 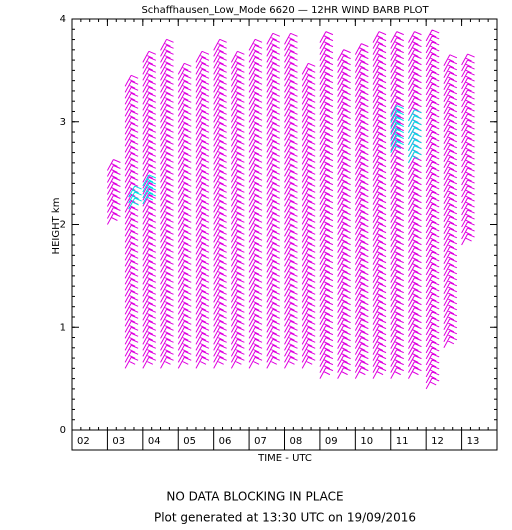 What do you see at coordinates (331, 441) in the screenshot?
I see `x-tick-label: 09` at bounding box center [331, 441].